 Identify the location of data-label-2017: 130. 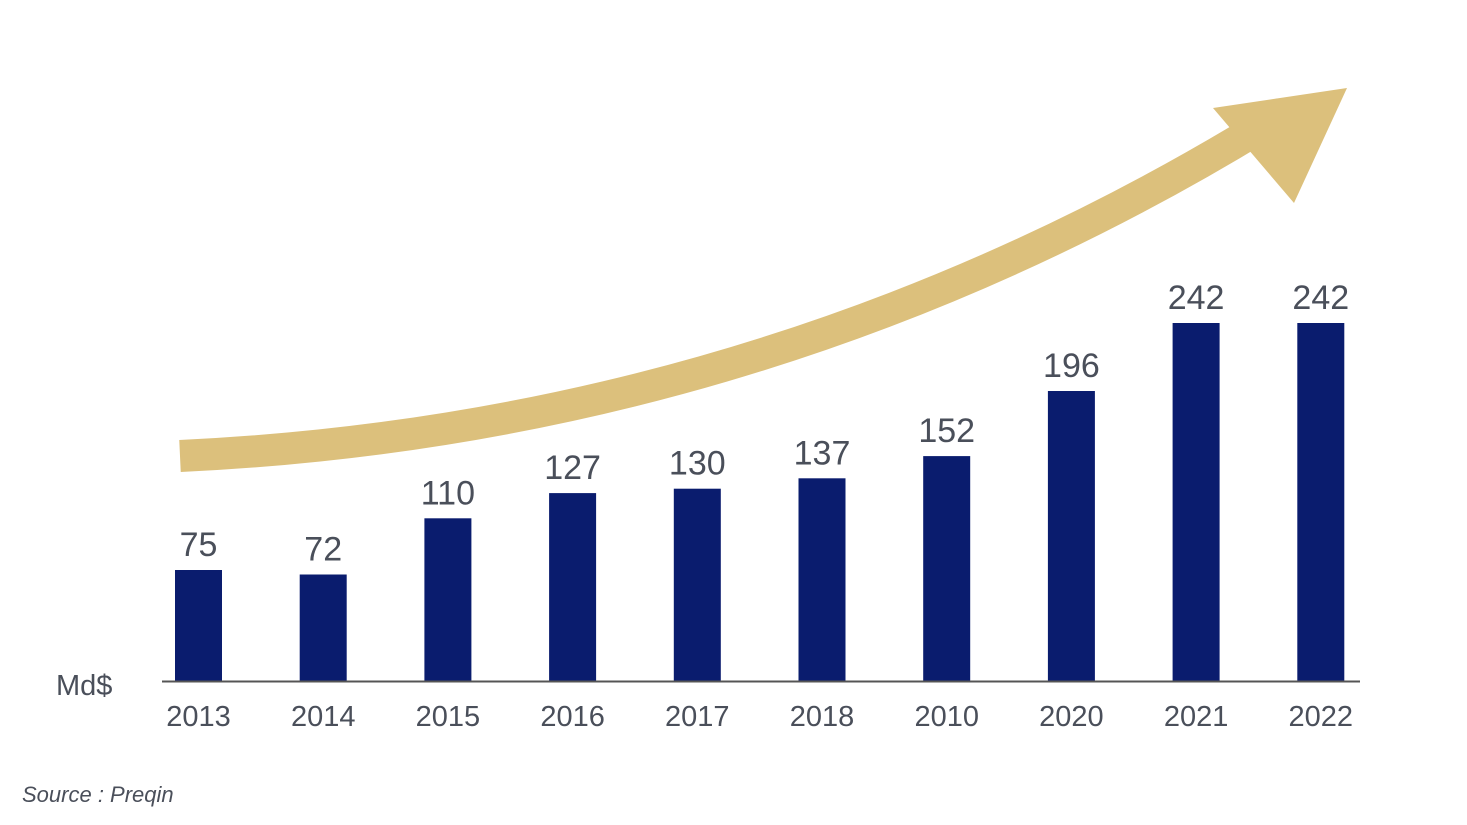
(697, 464).